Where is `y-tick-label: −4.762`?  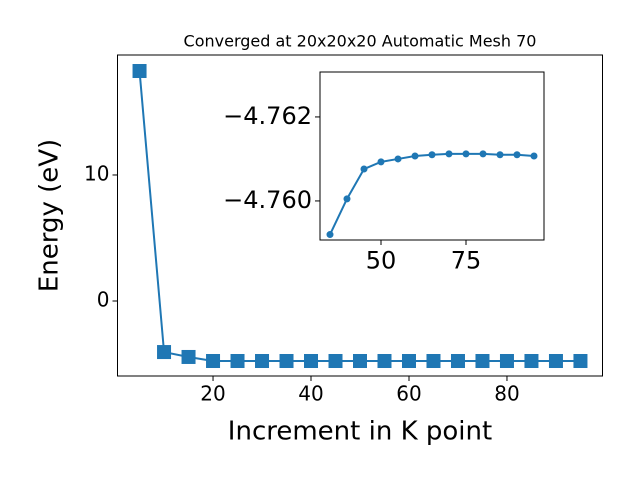
y-tick-label: −4.762 is located at coordinates (267, 116).